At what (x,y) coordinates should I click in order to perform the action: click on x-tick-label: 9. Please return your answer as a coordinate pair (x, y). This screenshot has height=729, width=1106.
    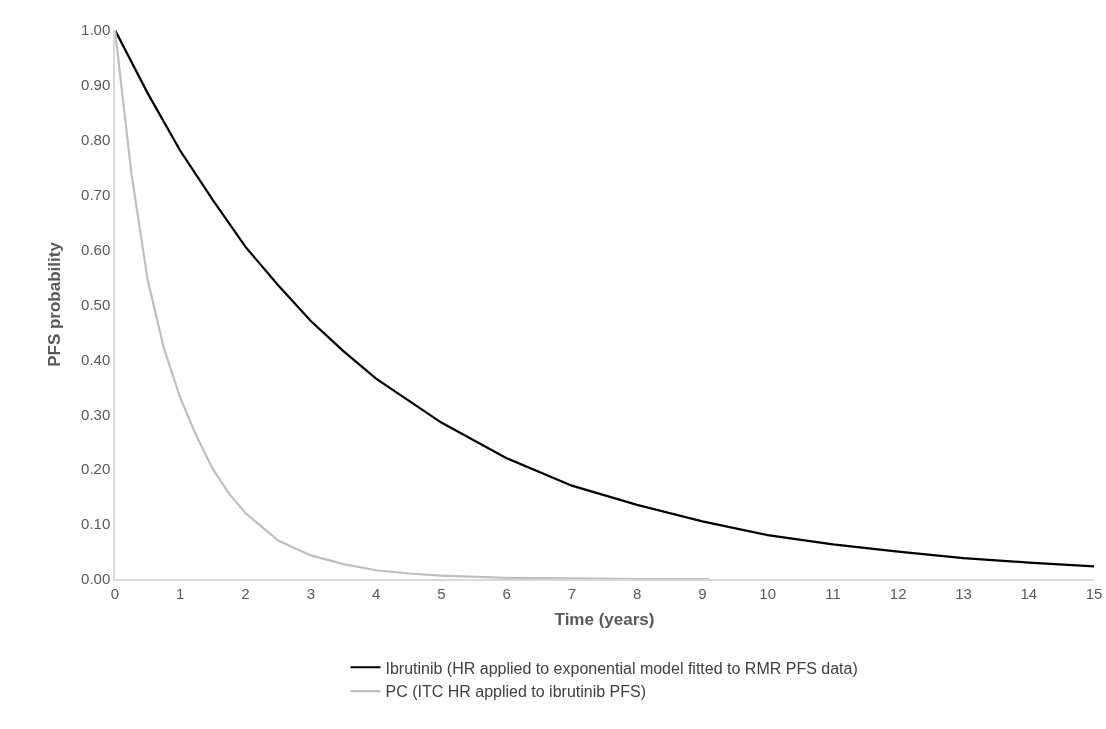
    Looking at the image, I should click on (702, 593).